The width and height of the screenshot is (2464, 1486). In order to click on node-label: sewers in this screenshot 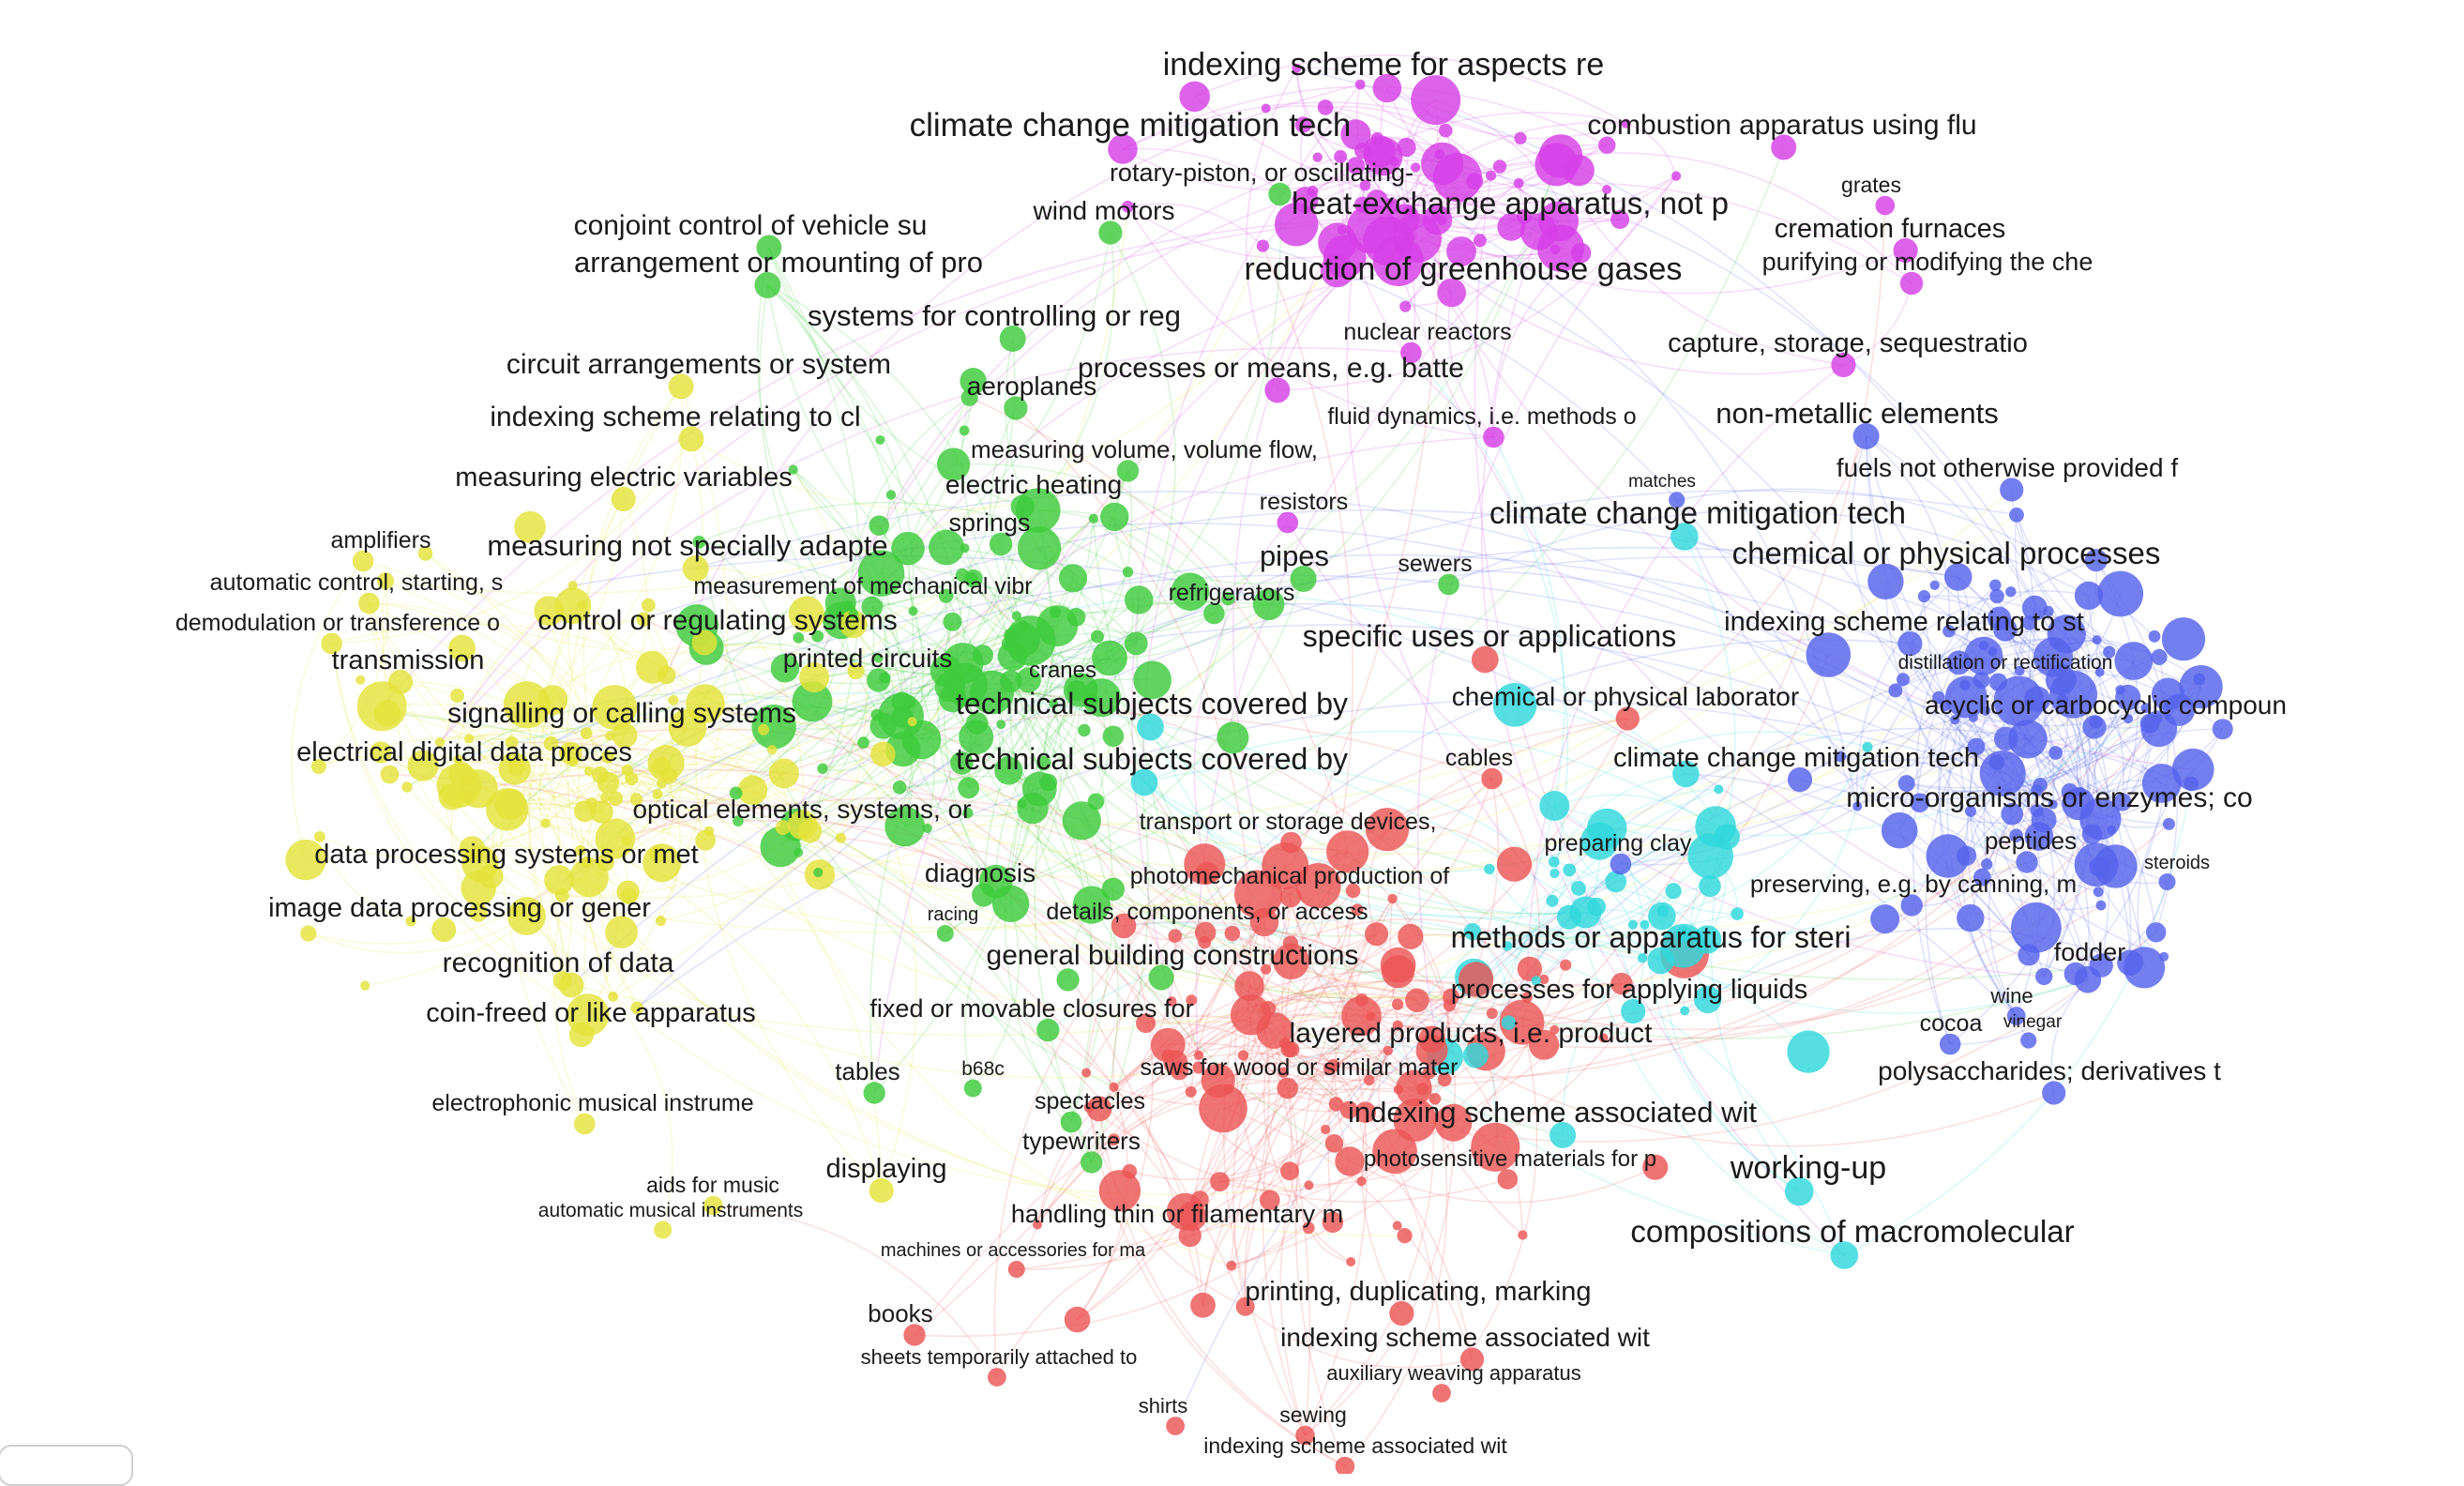, I will do `click(1435, 564)`.